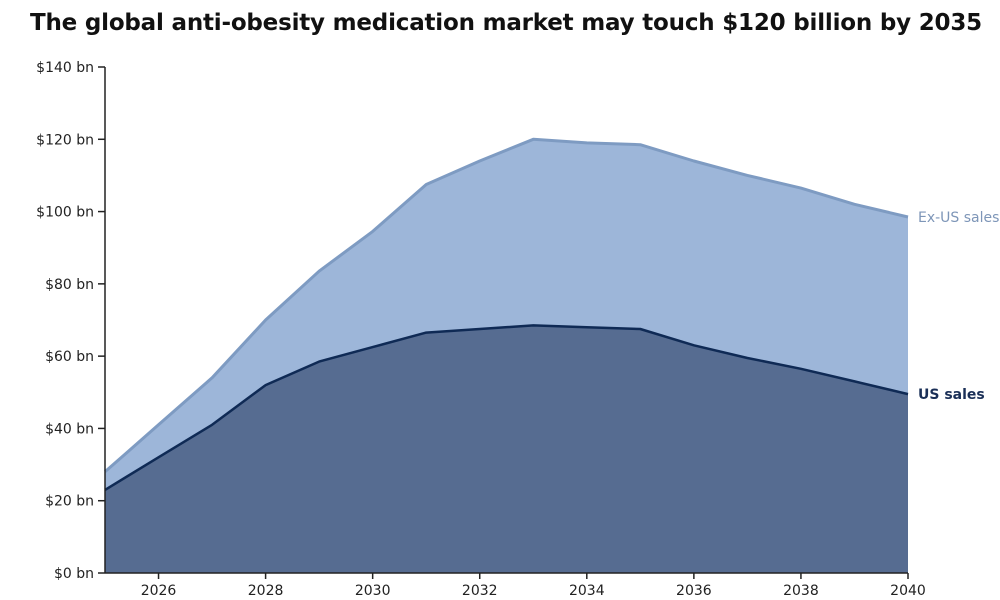 The image size is (1000, 600). What do you see at coordinates (801, 591) in the screenshot?
I see `x-tick-label: 2038` at bounding box center [801, 591].